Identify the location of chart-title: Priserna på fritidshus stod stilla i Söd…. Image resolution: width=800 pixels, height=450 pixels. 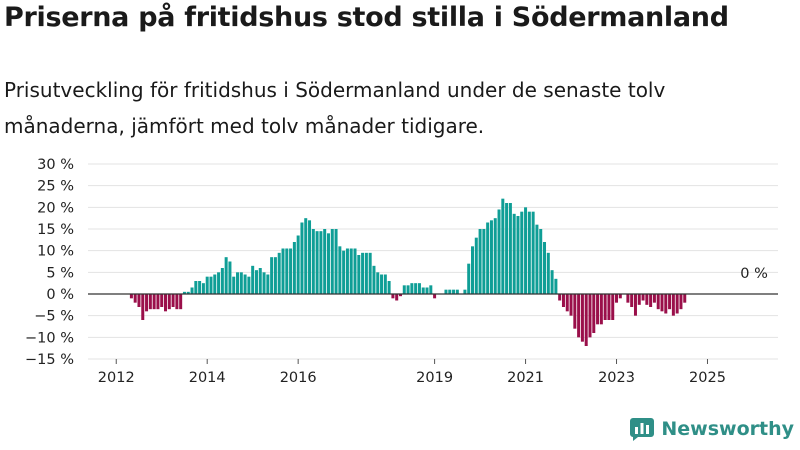
(366, 17).